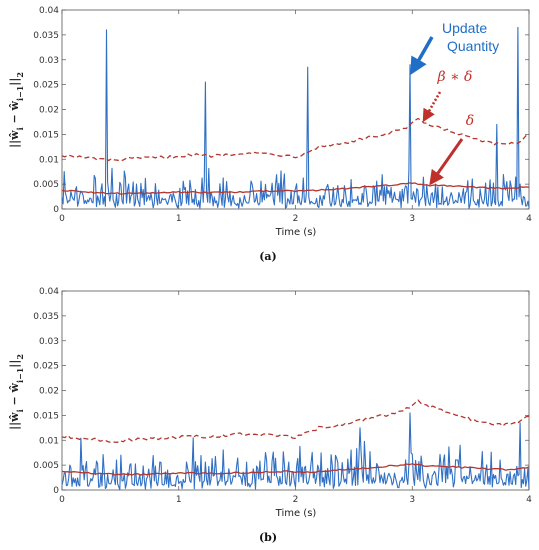 The image size is (539, 550). Describe the element at coordinates (296, 513) in the screenshot. I see `x-axis-label-b: Time (s)` at that location.